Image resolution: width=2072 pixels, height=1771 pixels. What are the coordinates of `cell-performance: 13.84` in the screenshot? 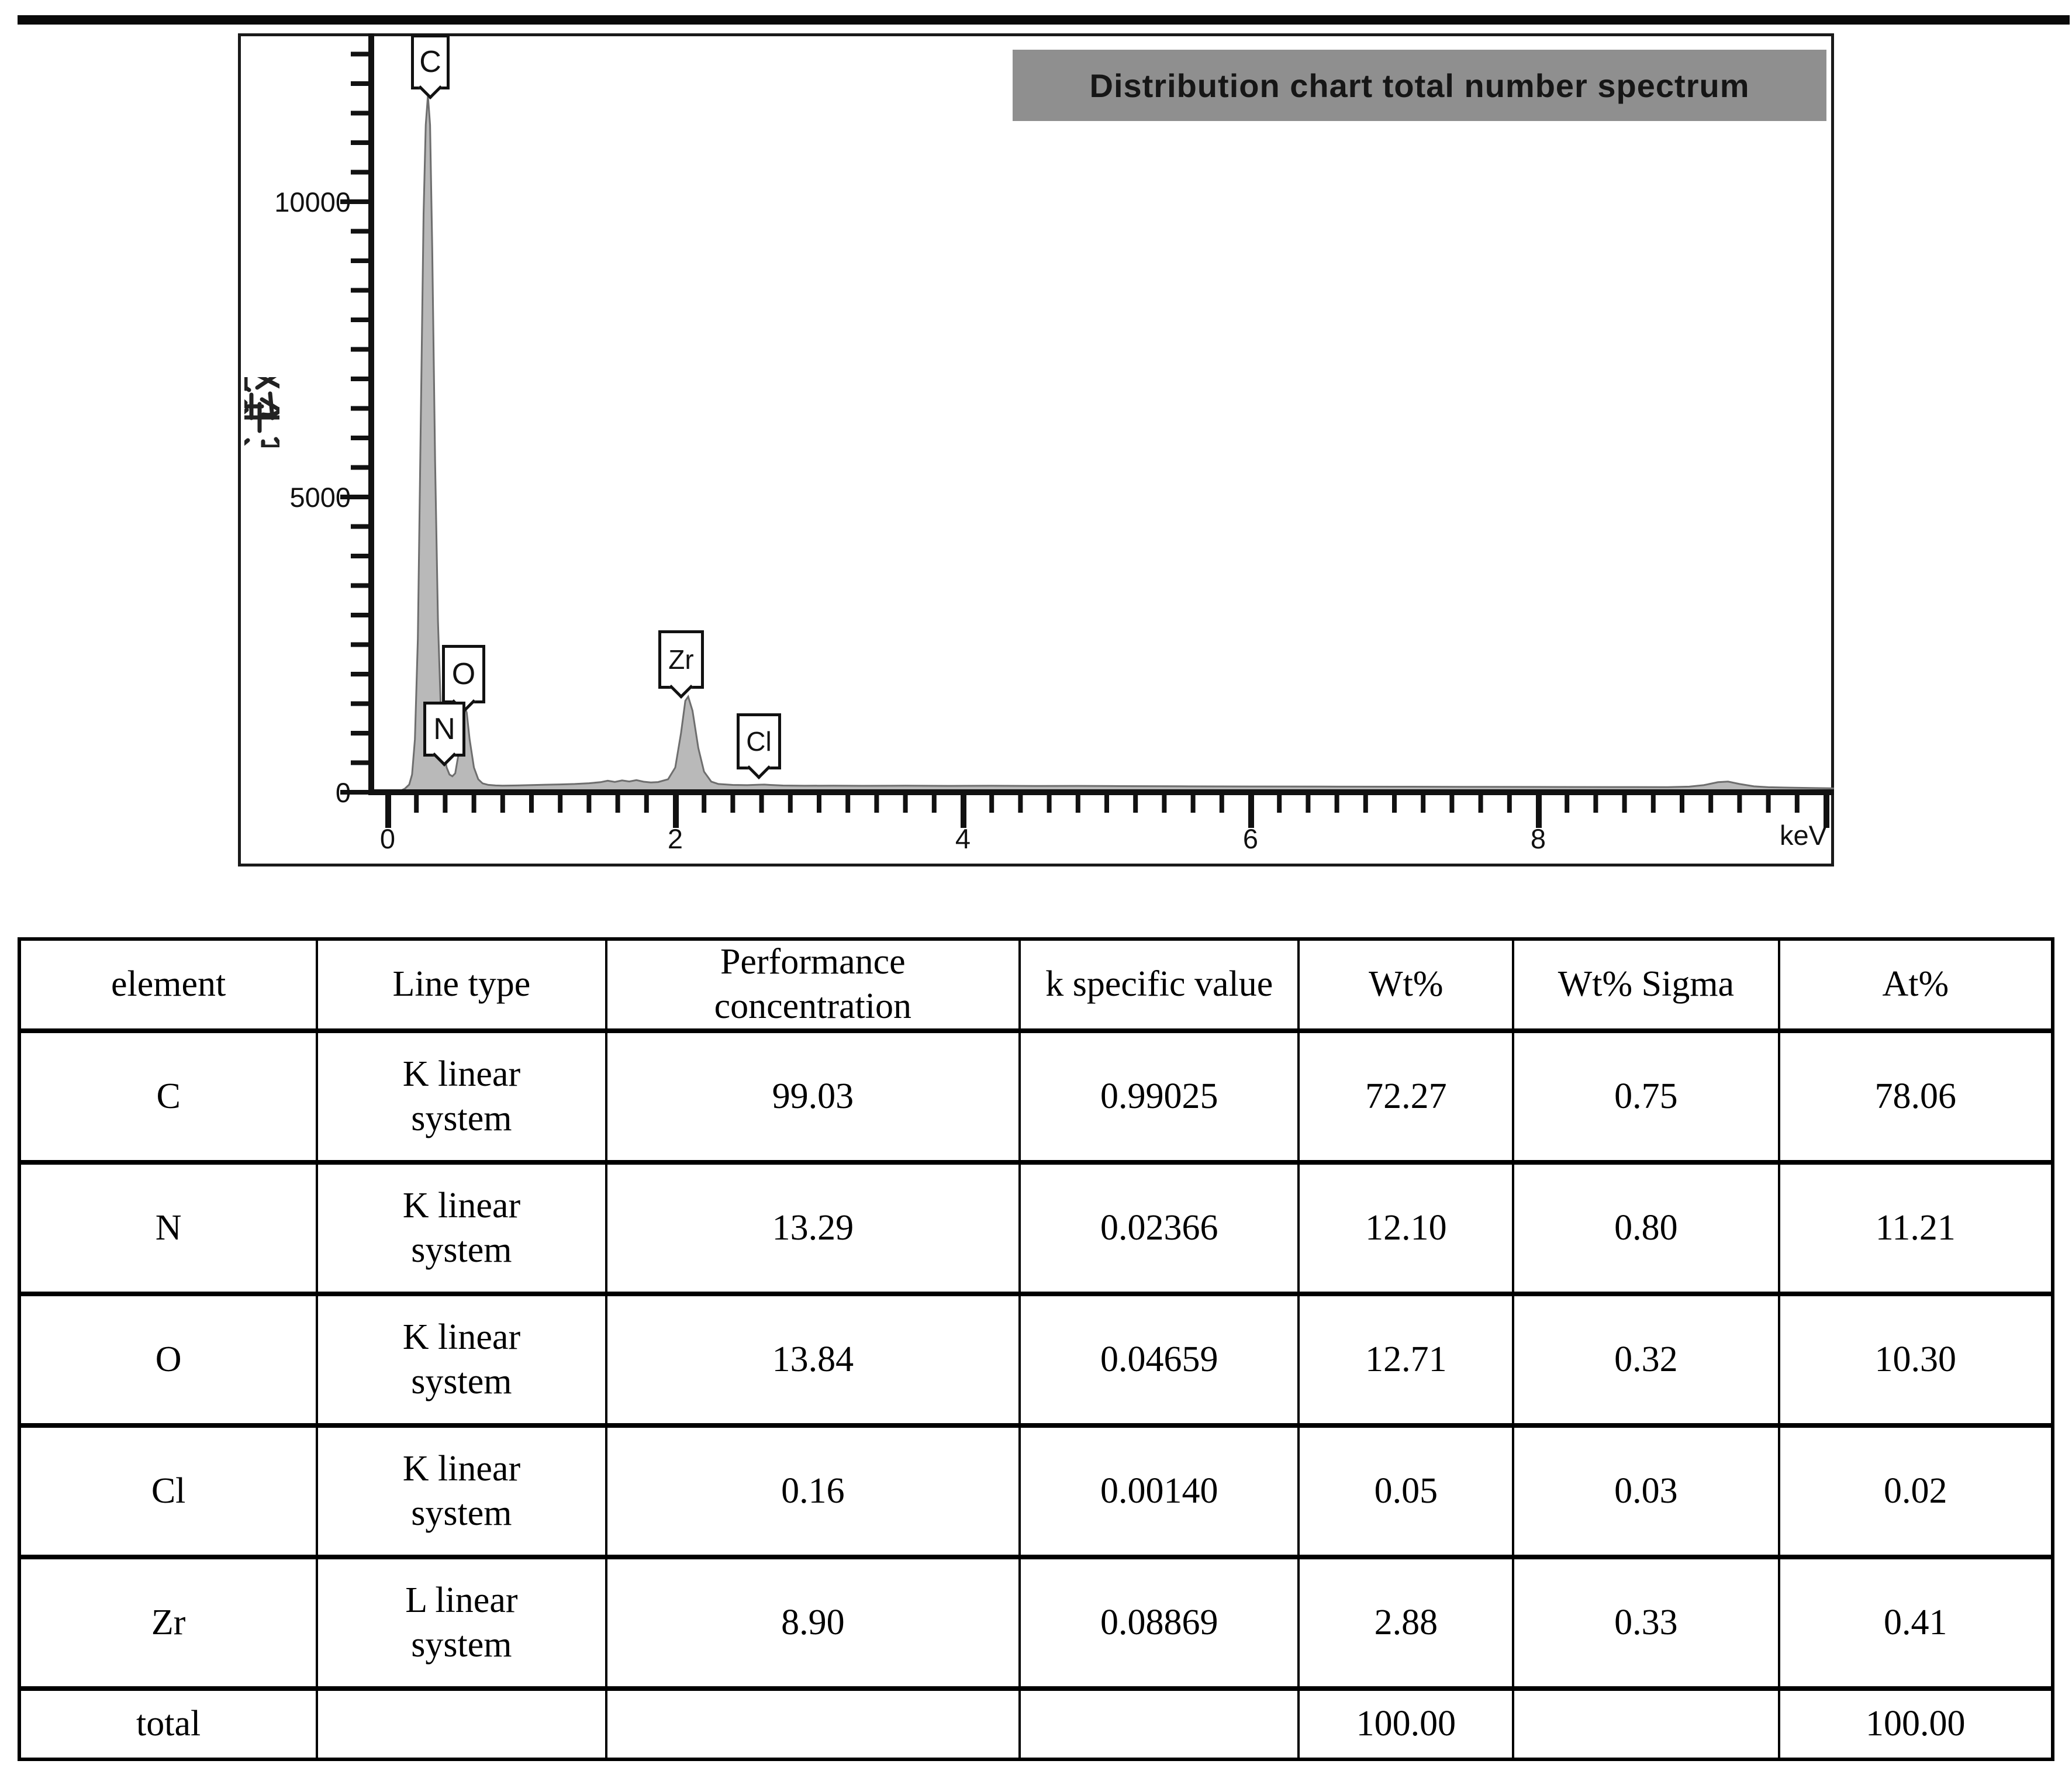 It's located at (812, 1357).